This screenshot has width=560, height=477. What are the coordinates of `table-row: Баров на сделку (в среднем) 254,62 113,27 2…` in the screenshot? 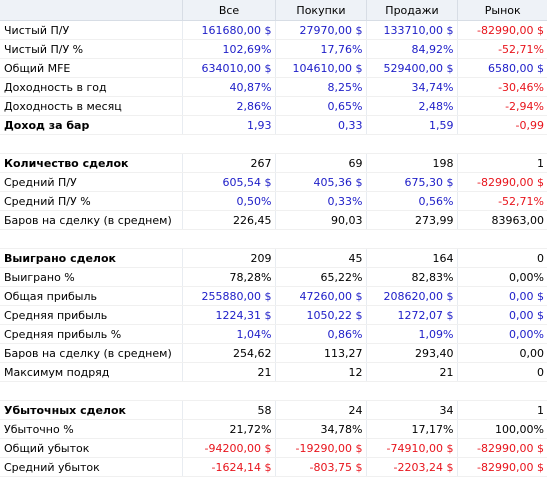 It's located at (273, 353).